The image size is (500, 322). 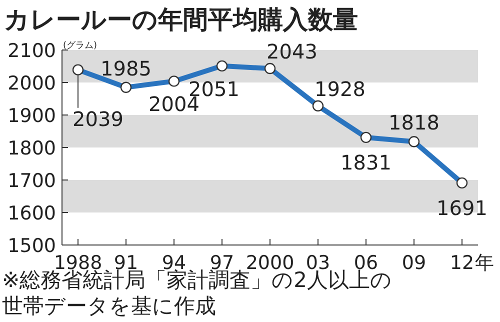 What do you see at coordinates (340, 88) in the screenshot?
I see `data-label: 1928` at bounding box center [340, 88].